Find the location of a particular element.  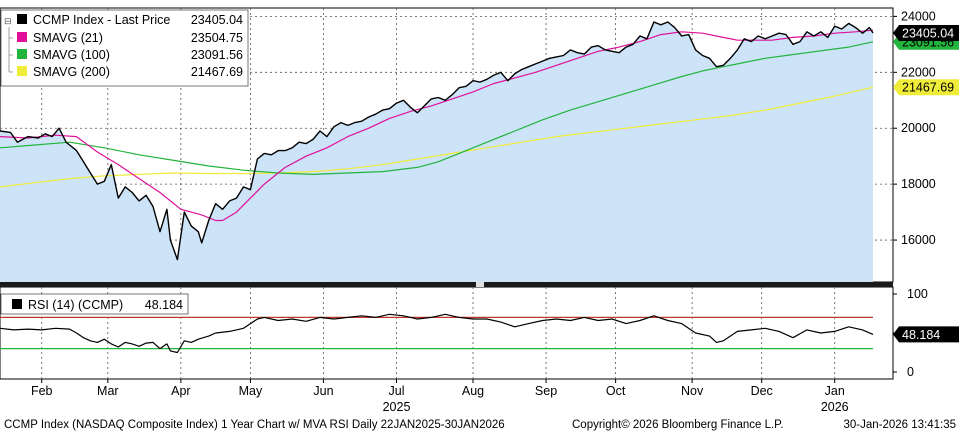

legend-label-rsi: RSI (14) (CCMP) is located at coordinates (75, 305).